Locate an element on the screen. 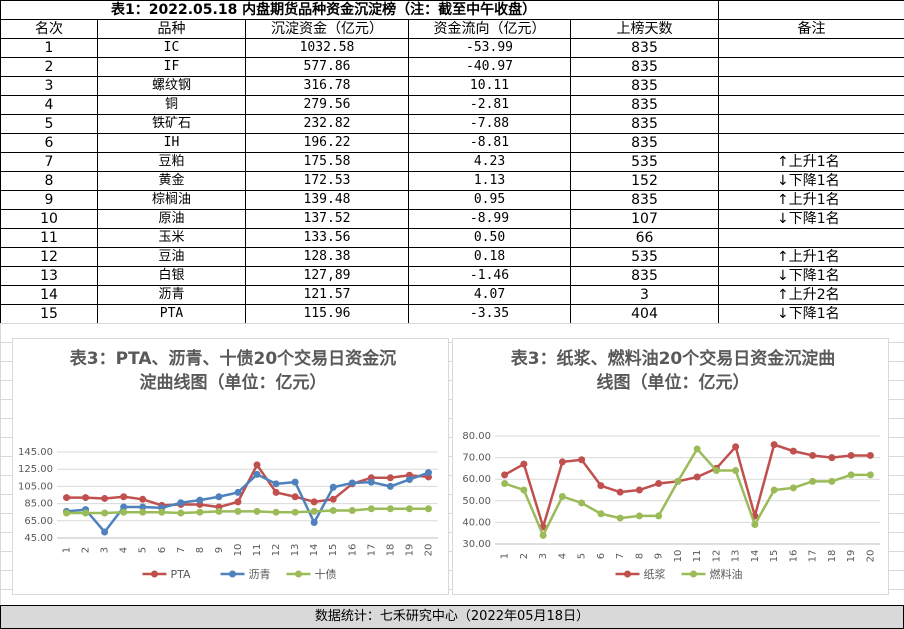  y-tick-label: 30.00 is located at coordinates (476, 544).